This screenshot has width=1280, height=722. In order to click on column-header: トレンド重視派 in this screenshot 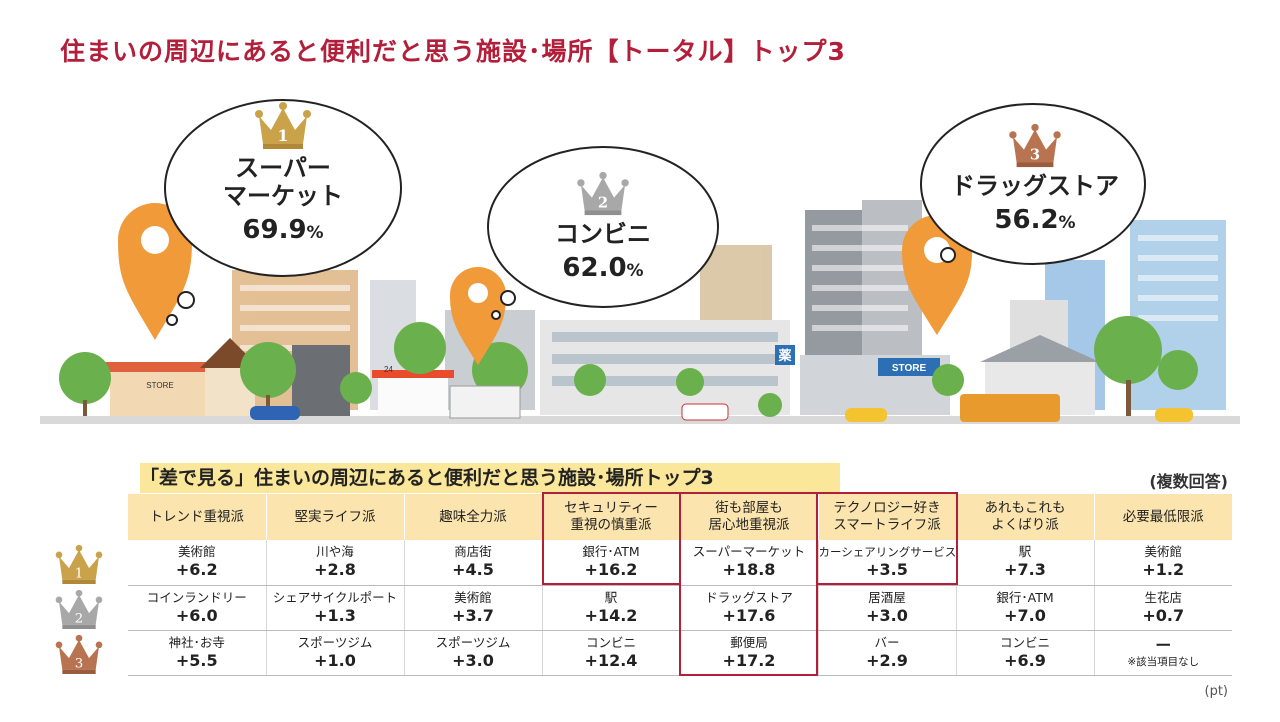, I will do `click(197, 517)`.